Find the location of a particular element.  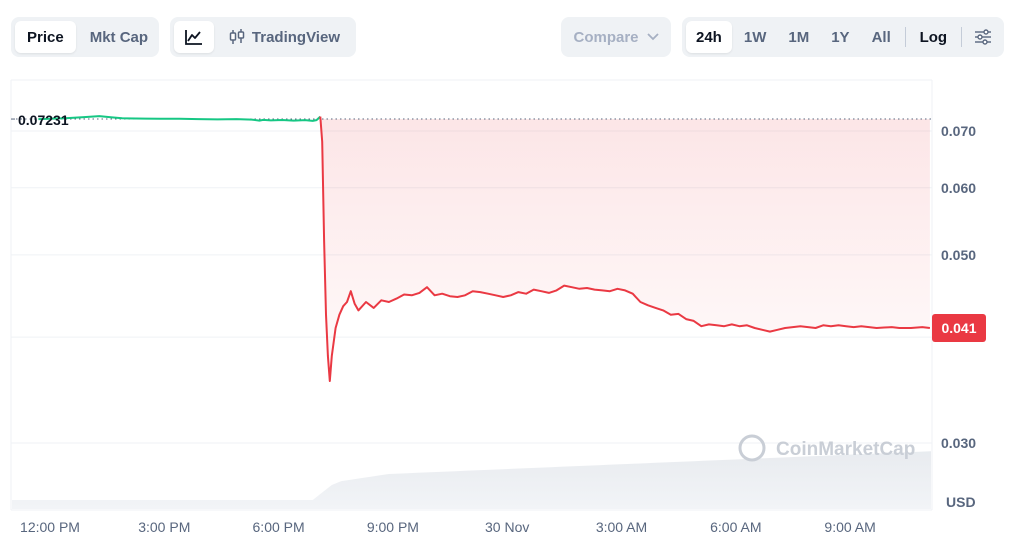

last-price-badge-bg is located at coordinates (959, 327).